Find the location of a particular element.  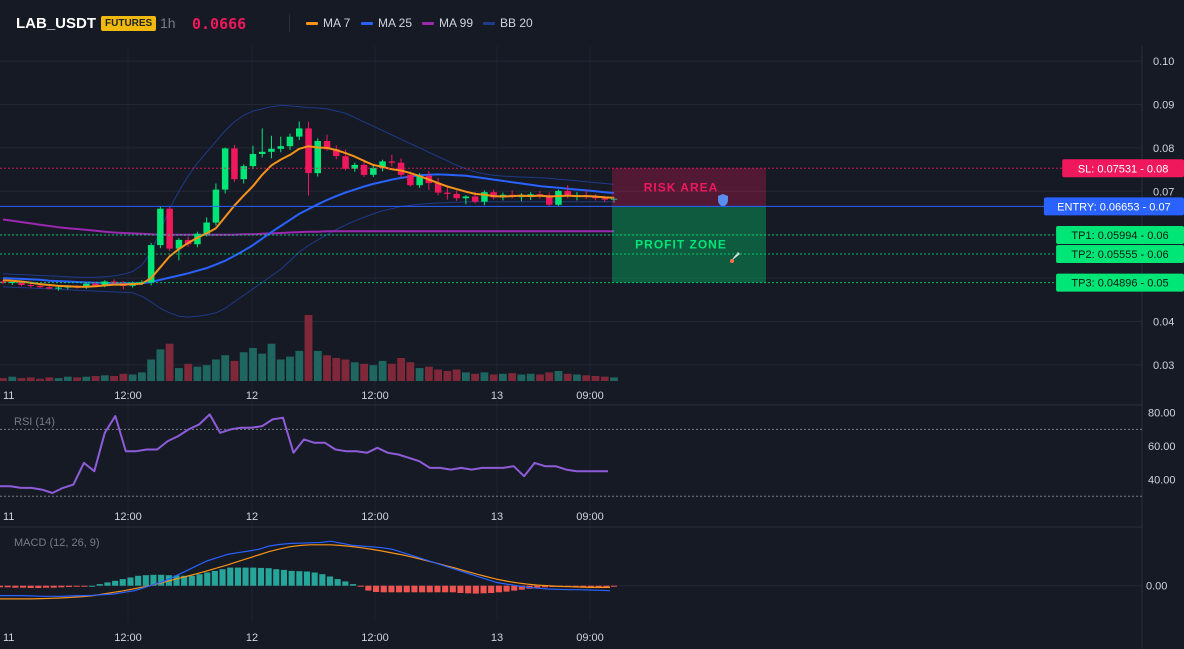

y-tick-label: 0.04 is located at coordinates (1163, 322).